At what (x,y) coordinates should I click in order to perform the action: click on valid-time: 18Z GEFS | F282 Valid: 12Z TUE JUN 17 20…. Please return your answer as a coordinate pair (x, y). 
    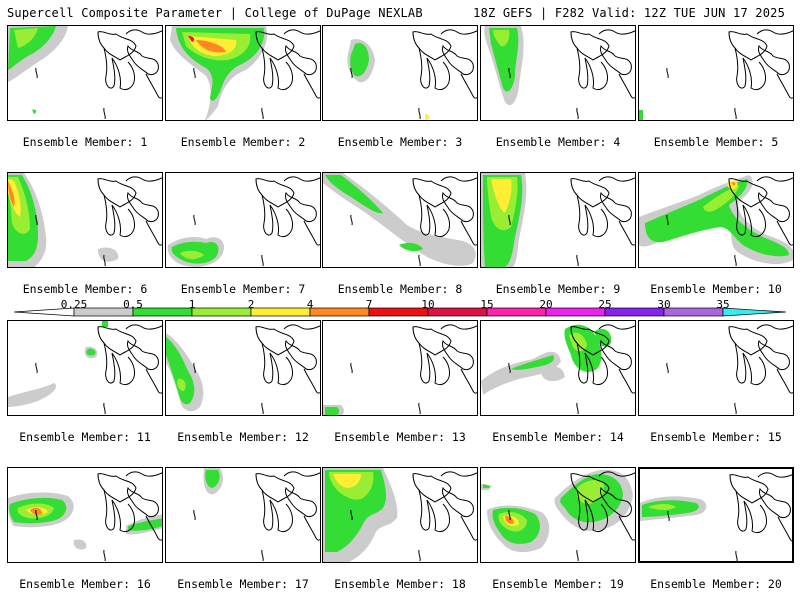
    Looking at the image, I should click on (629, 13).